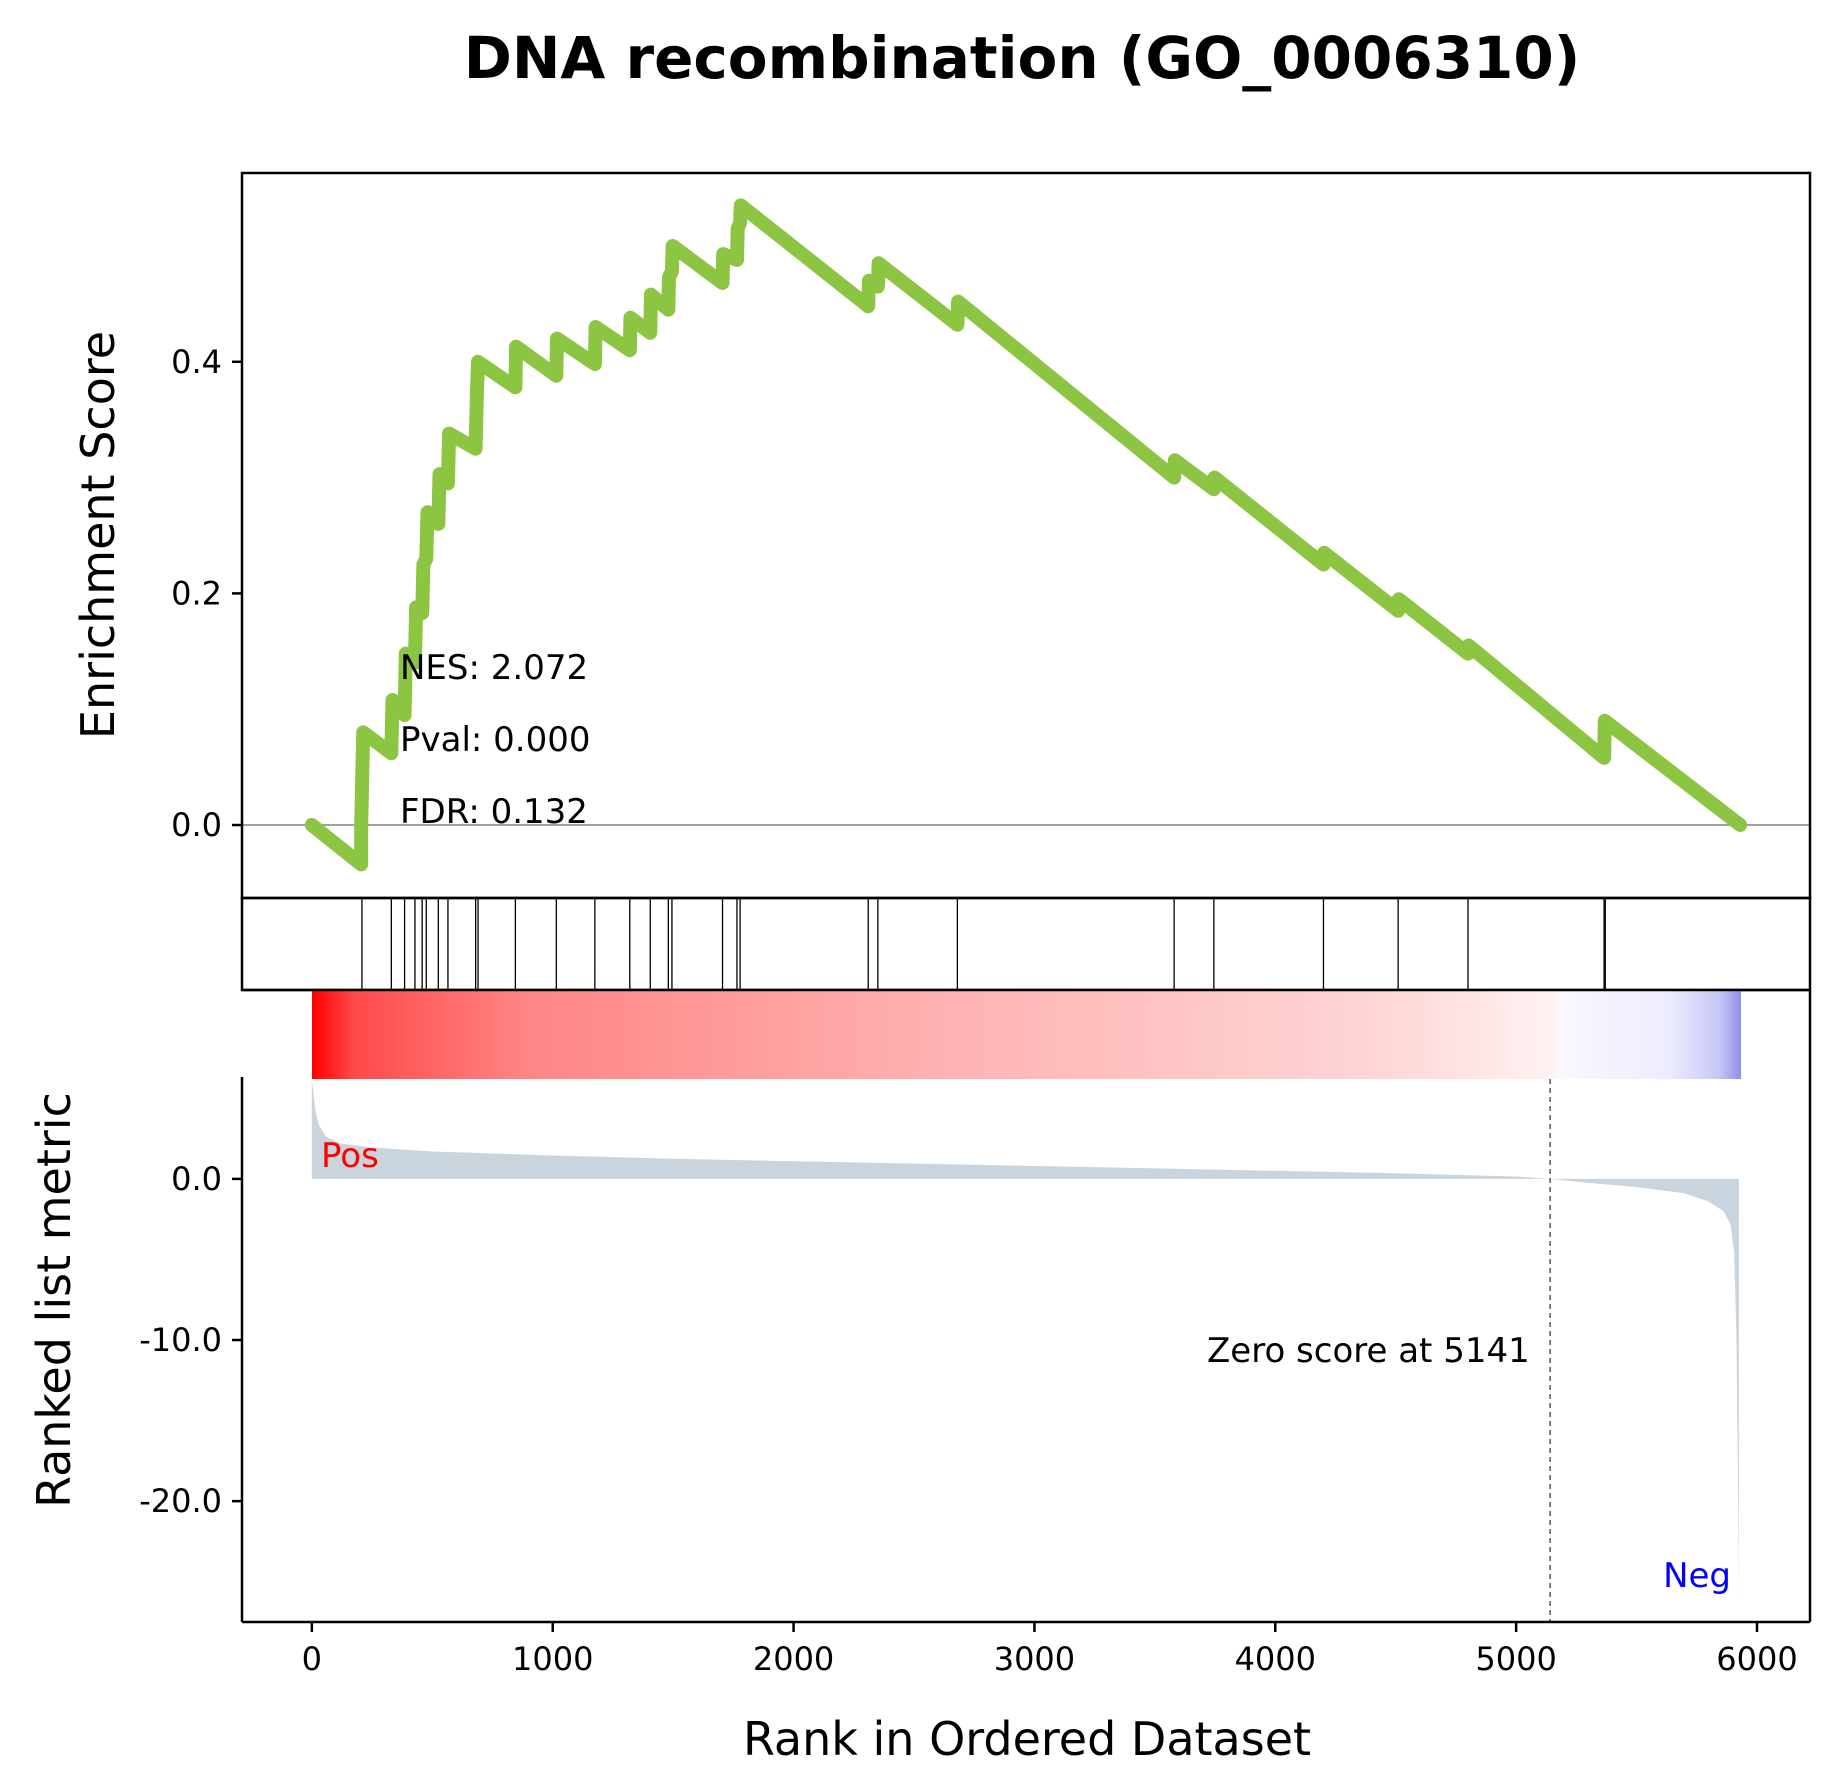 The height and width of the screenshot is (1788, 1834). What do you see at coordinates (983, 944) in the screenshot?
I see `hit-marks` at bounding box center [983, 944].